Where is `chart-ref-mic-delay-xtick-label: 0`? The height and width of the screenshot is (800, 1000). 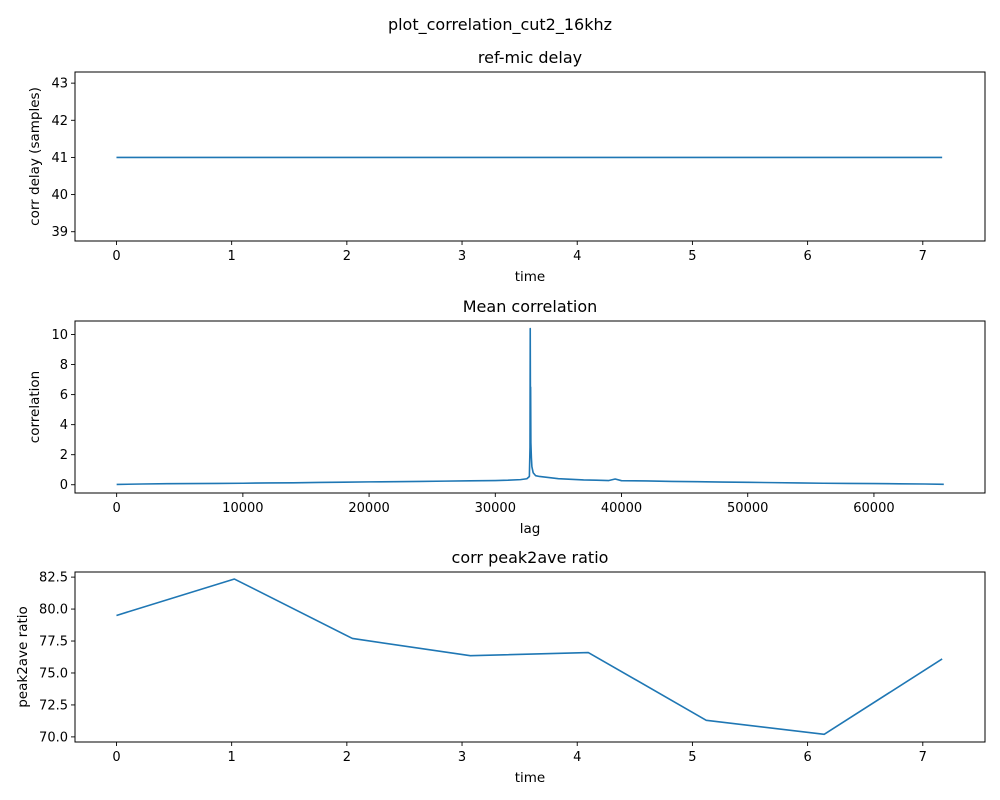 chart-ref-mic-delay-xtick-label: 0 is located at coordinates (116, 256).